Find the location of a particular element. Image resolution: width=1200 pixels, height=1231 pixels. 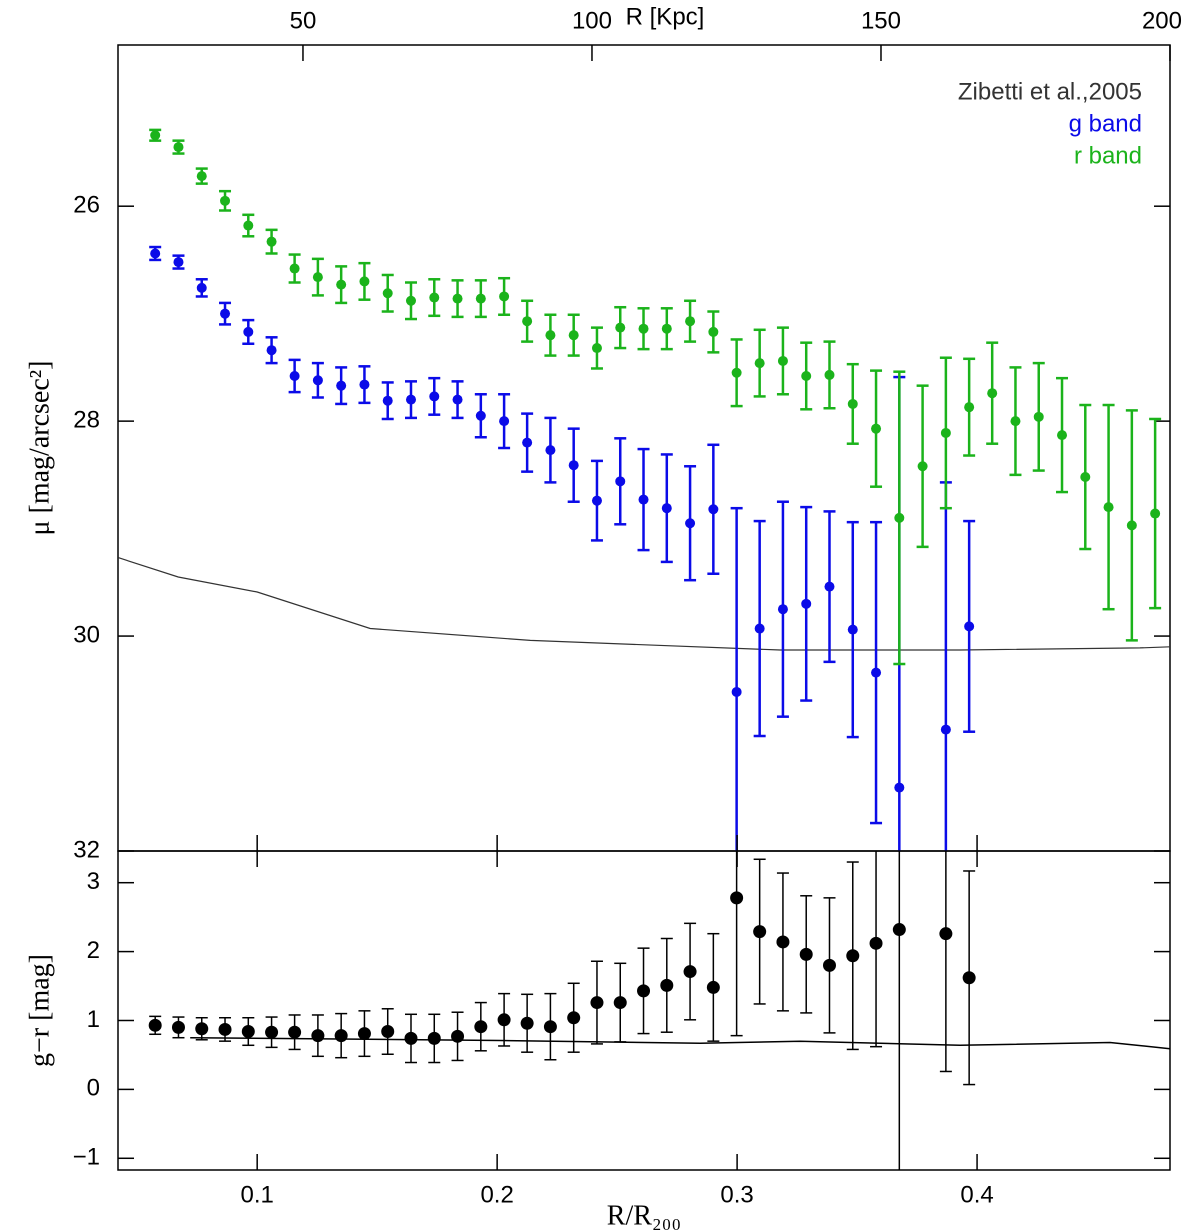

x-axis-label: R/R₂₀₀ is located at coordinates (644, 1215).